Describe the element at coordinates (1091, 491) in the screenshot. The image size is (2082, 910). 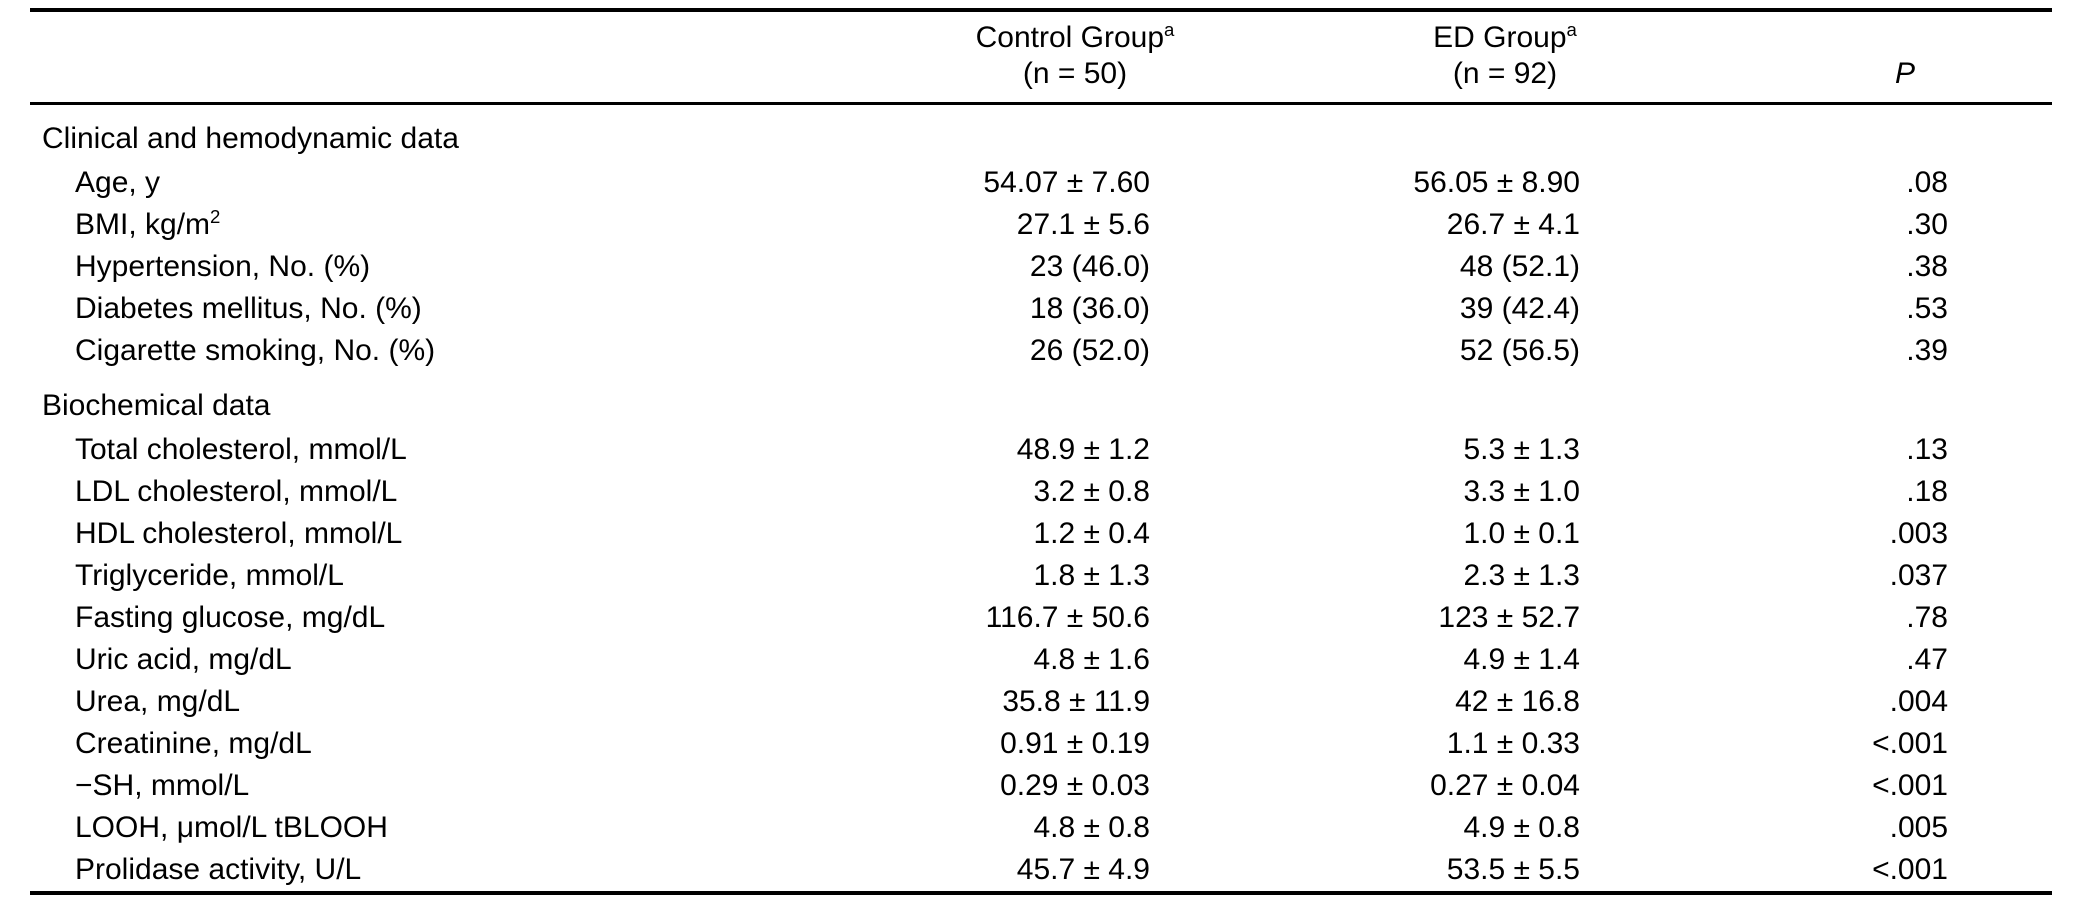
I see `control-value: 3.2 ± 0.8` at that location.